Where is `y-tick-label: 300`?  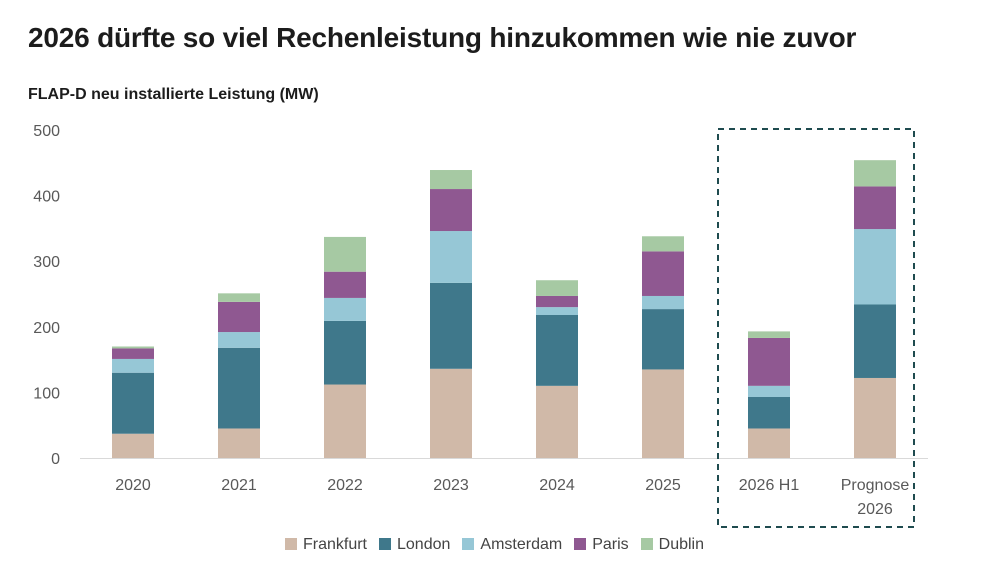
y-tick-label: 300 is located at coordinates (46, 262).